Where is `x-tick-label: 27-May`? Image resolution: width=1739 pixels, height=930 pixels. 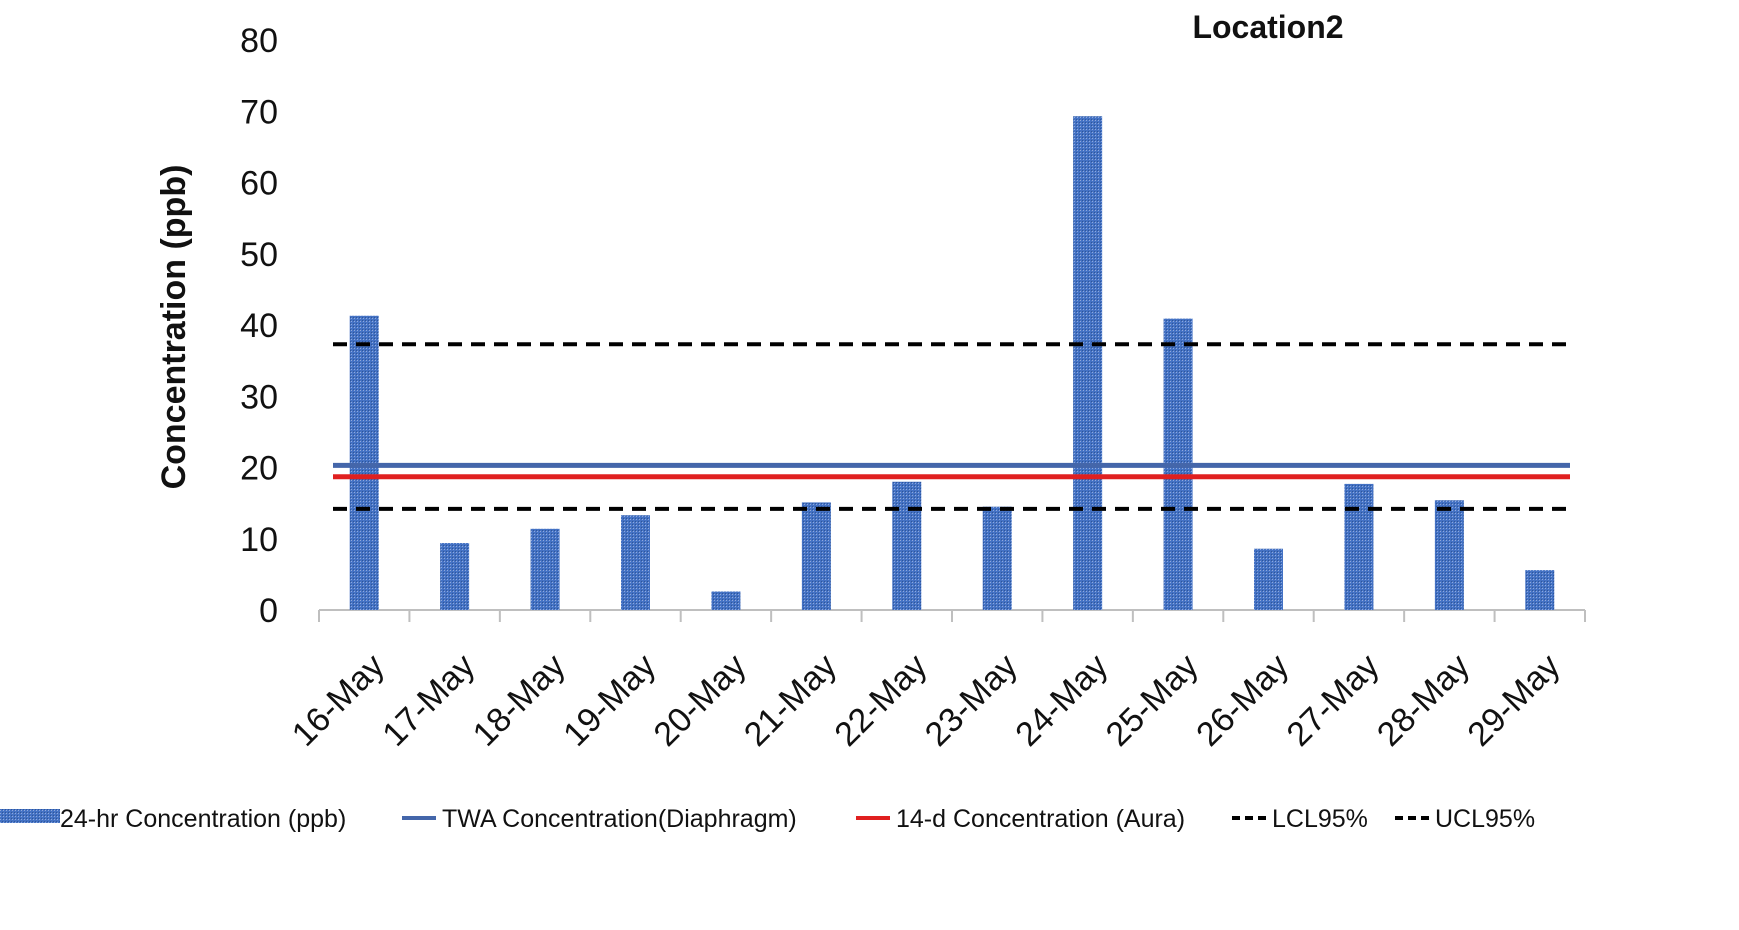
x-tick-label: 27-May is located at coordinates (1333, 700).